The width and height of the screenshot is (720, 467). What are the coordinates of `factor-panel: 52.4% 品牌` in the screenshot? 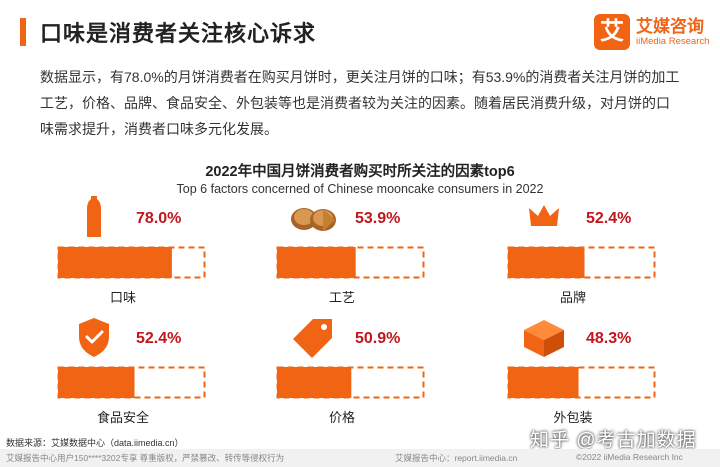 It's located at (581, 255).